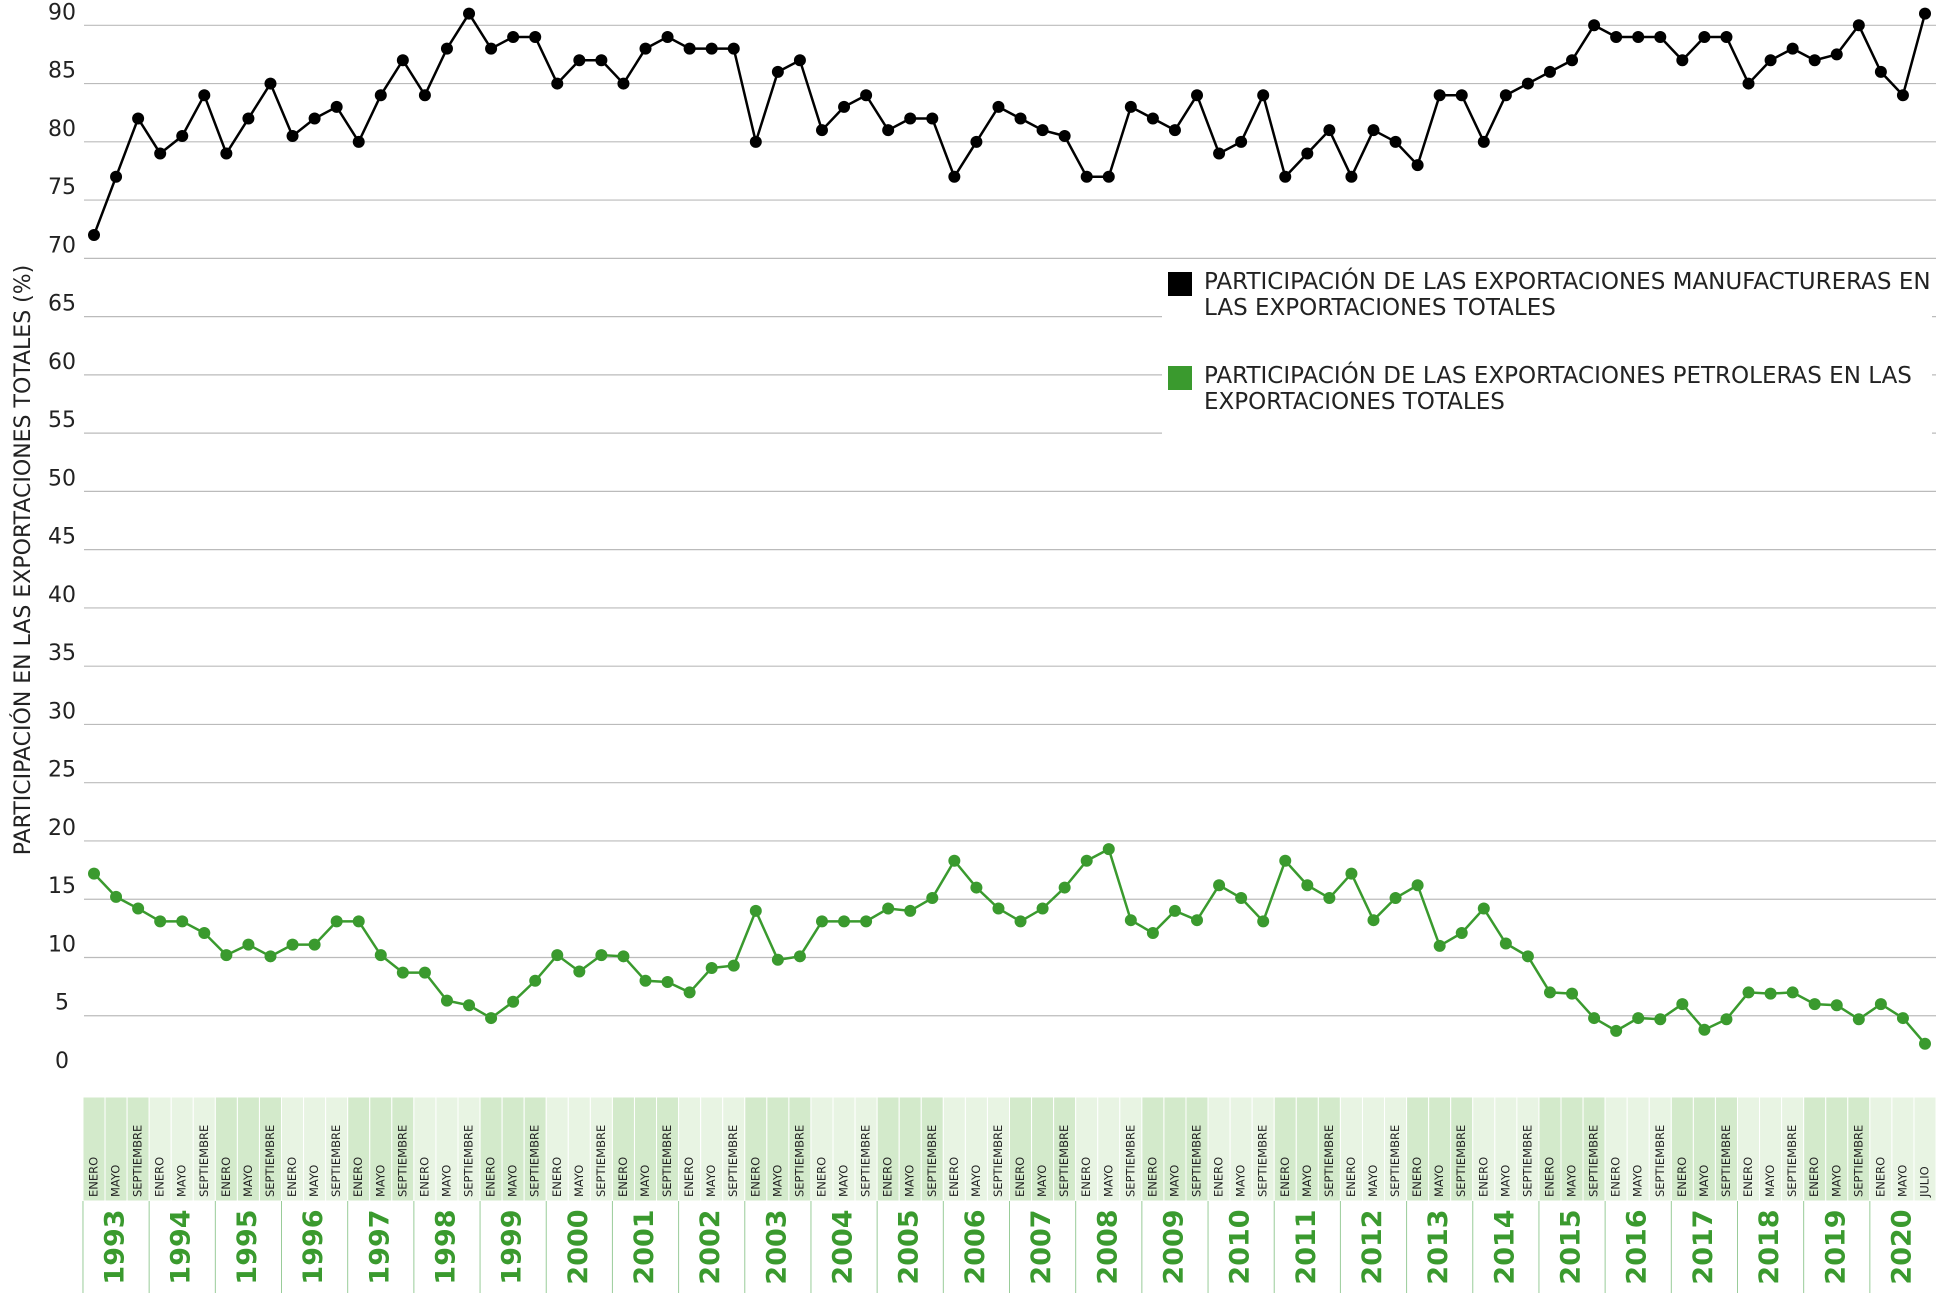  Describe the element at coordinates (62, 71) in the screenshot. I see `y-tick-label: 85` at that location.